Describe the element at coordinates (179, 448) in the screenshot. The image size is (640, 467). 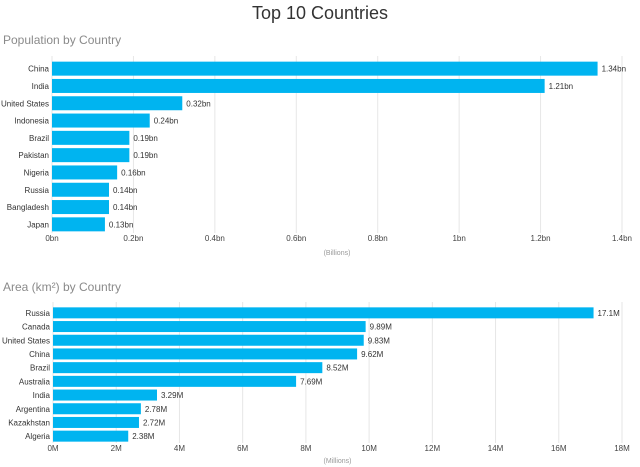
I see `area-tick-label: 4M` at that location.